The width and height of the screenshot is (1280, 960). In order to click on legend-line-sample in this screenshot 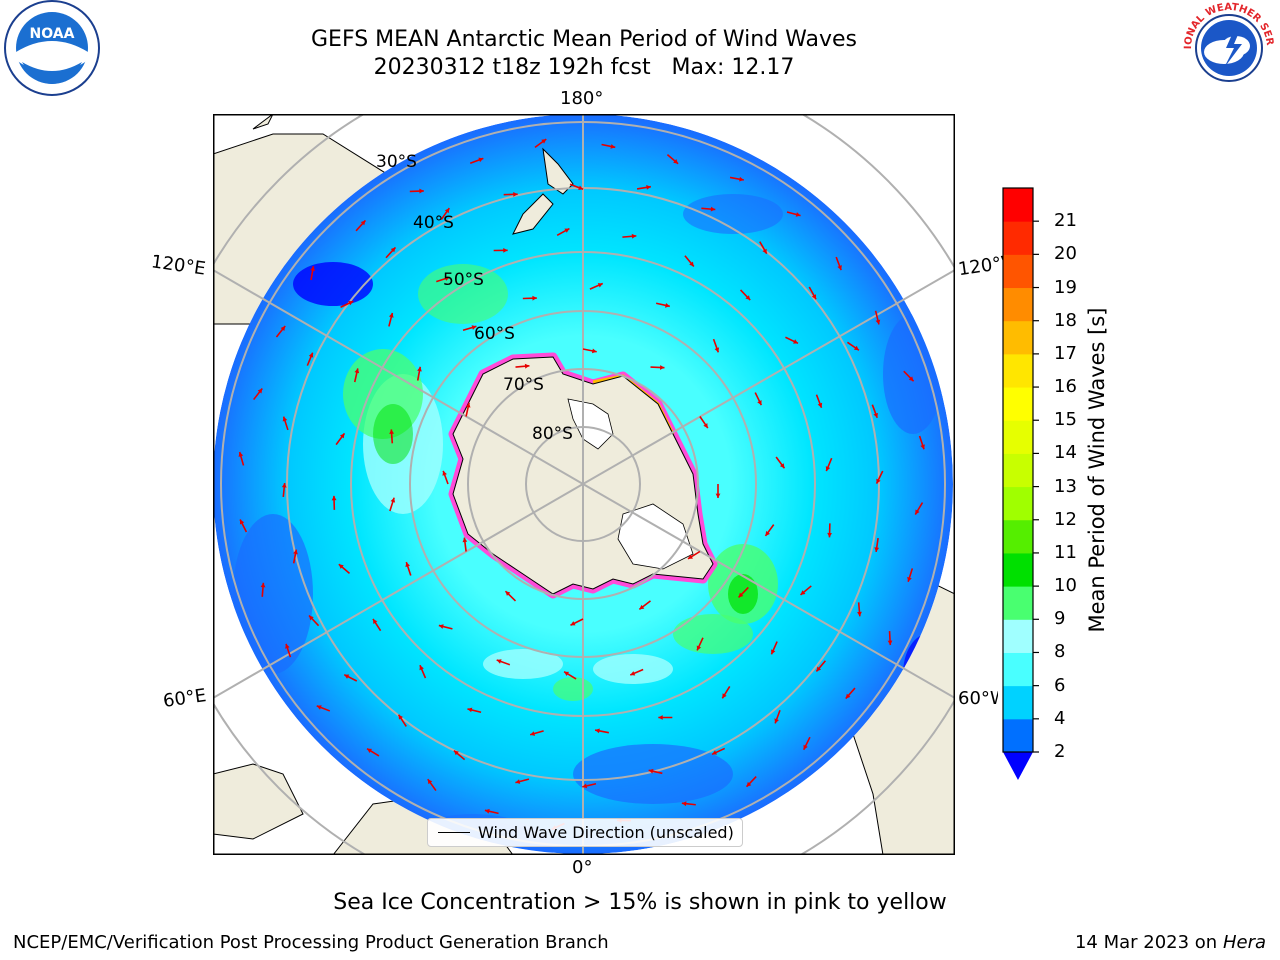, I will do `click(454, 832)`.